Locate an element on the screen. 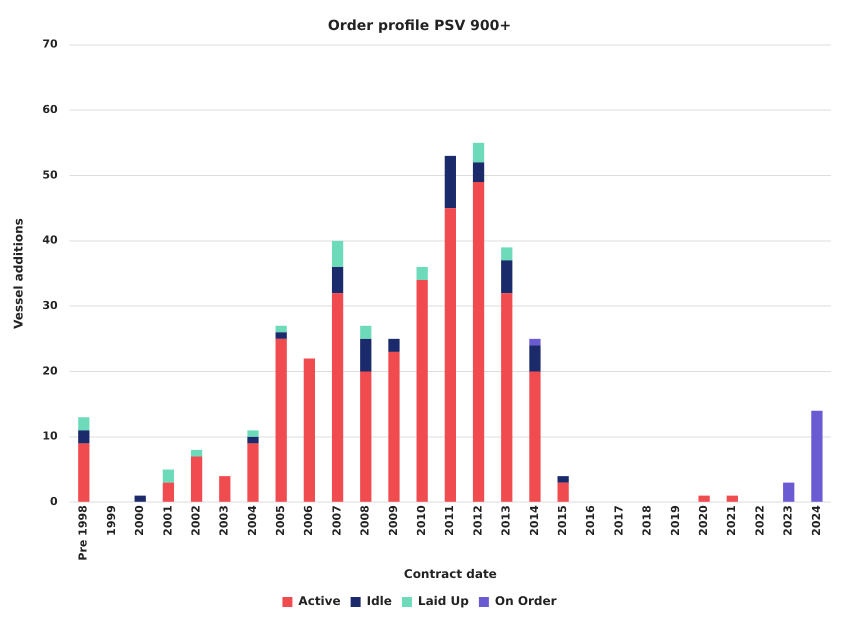 The width and height of the screenshot is (855, 631). y-tick-label: 50 is located at coordinates (50, 175).